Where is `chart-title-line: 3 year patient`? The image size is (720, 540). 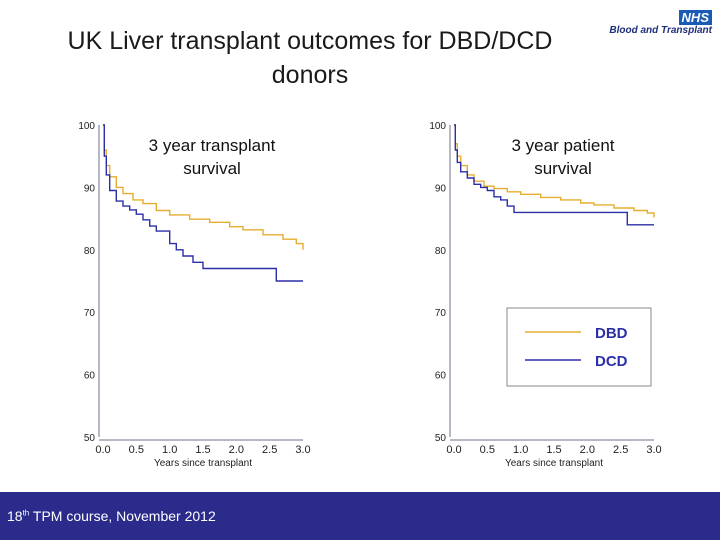 chart-title-line: 3 year patient is located at coordinates (563, 145).